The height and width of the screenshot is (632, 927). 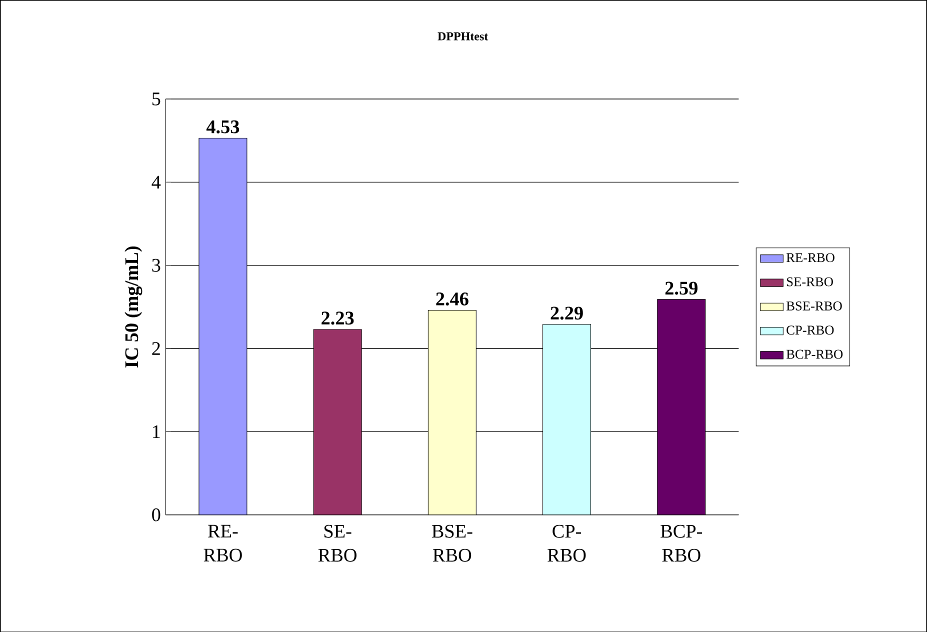 What do you see at coordinates (156, 99) in the screenshot?
I see `y-tick-label: 5` at bounding box center [156, 99].